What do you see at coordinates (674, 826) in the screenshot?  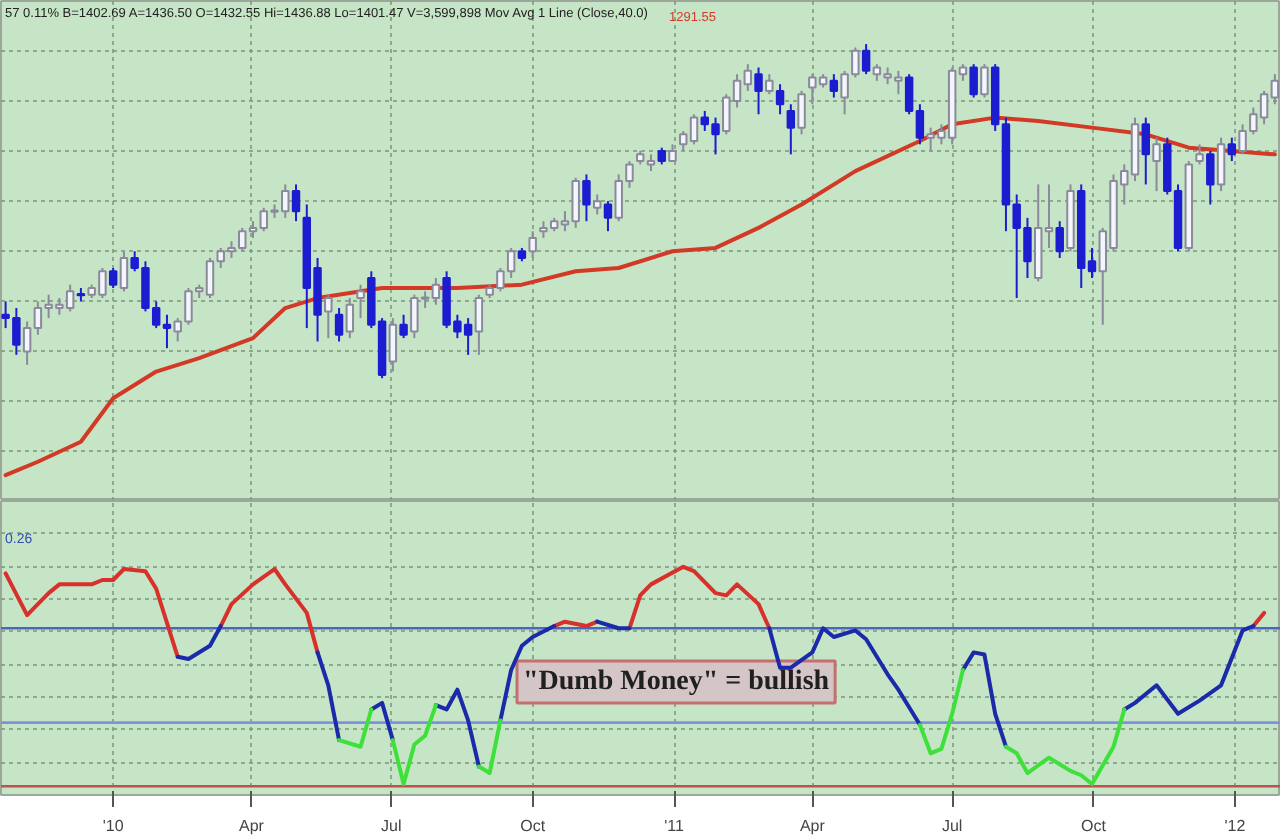 I see `x-tick-label: '11` at bounding box center [674, 826].